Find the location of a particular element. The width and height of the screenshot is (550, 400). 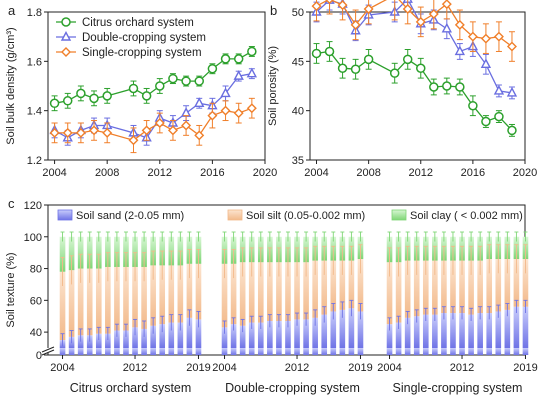

legend-label: Soil sand (2-0.05 mm) is located at coordinates (130, 216).